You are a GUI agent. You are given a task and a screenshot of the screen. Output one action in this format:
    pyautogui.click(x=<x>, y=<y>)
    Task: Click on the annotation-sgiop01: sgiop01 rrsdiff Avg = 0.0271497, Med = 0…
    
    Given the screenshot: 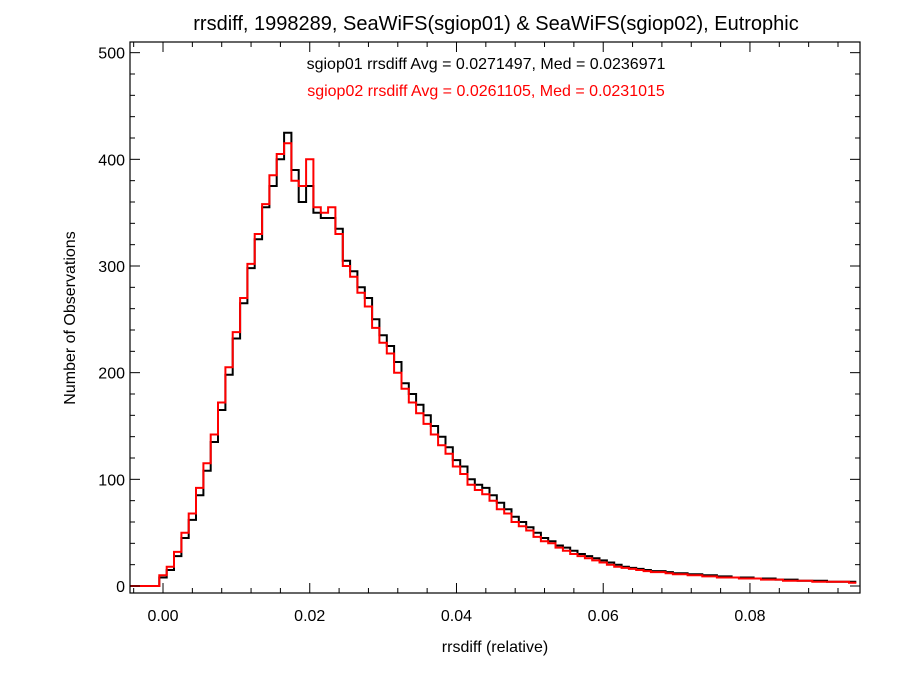 What is the action you would take?
    pyautogui.click(x=486, y=64)
    